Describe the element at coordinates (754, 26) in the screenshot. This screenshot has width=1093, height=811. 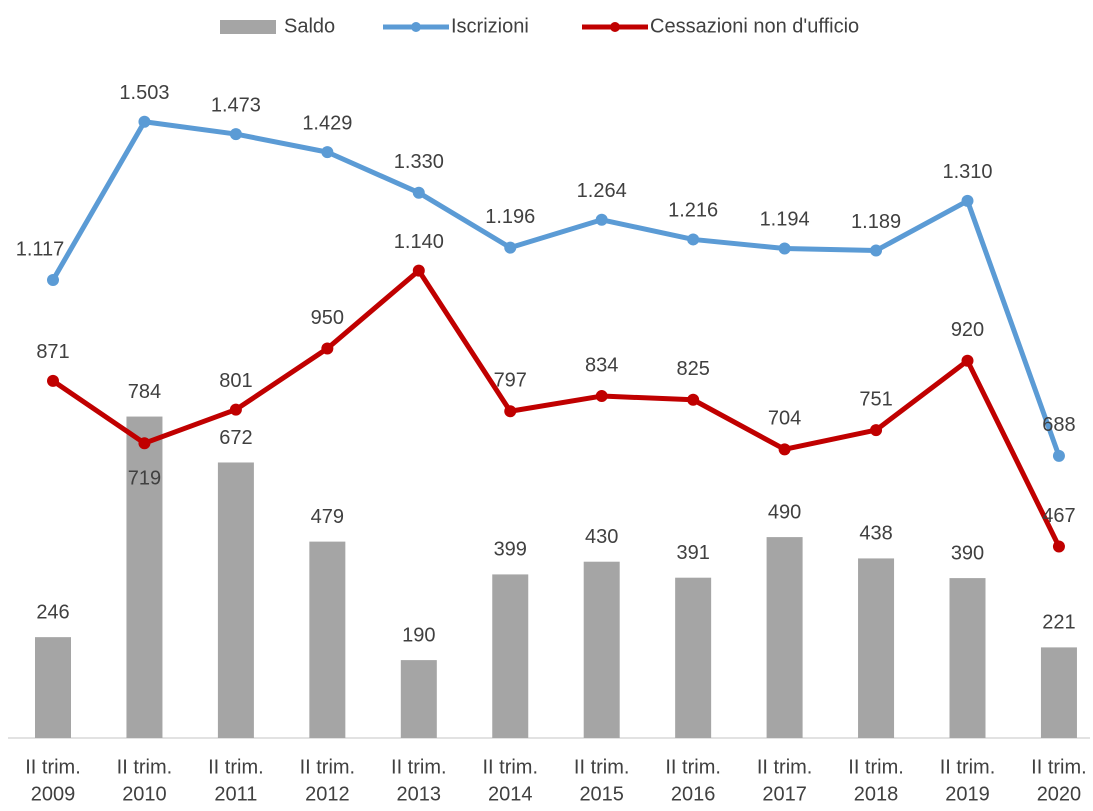
I see `legend-label: Cessazioni non d'ufficio` at that location.